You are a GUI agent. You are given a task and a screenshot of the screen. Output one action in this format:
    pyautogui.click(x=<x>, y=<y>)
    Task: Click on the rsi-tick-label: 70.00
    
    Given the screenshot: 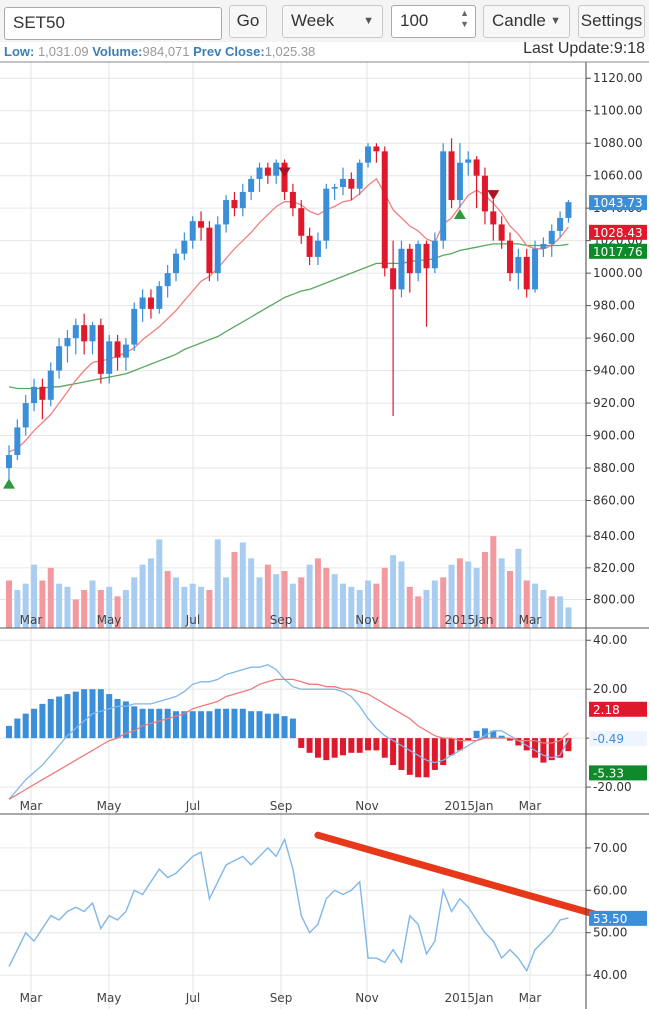 What is the action you would take?
    pyautogui.click(x=610, y=848)
    